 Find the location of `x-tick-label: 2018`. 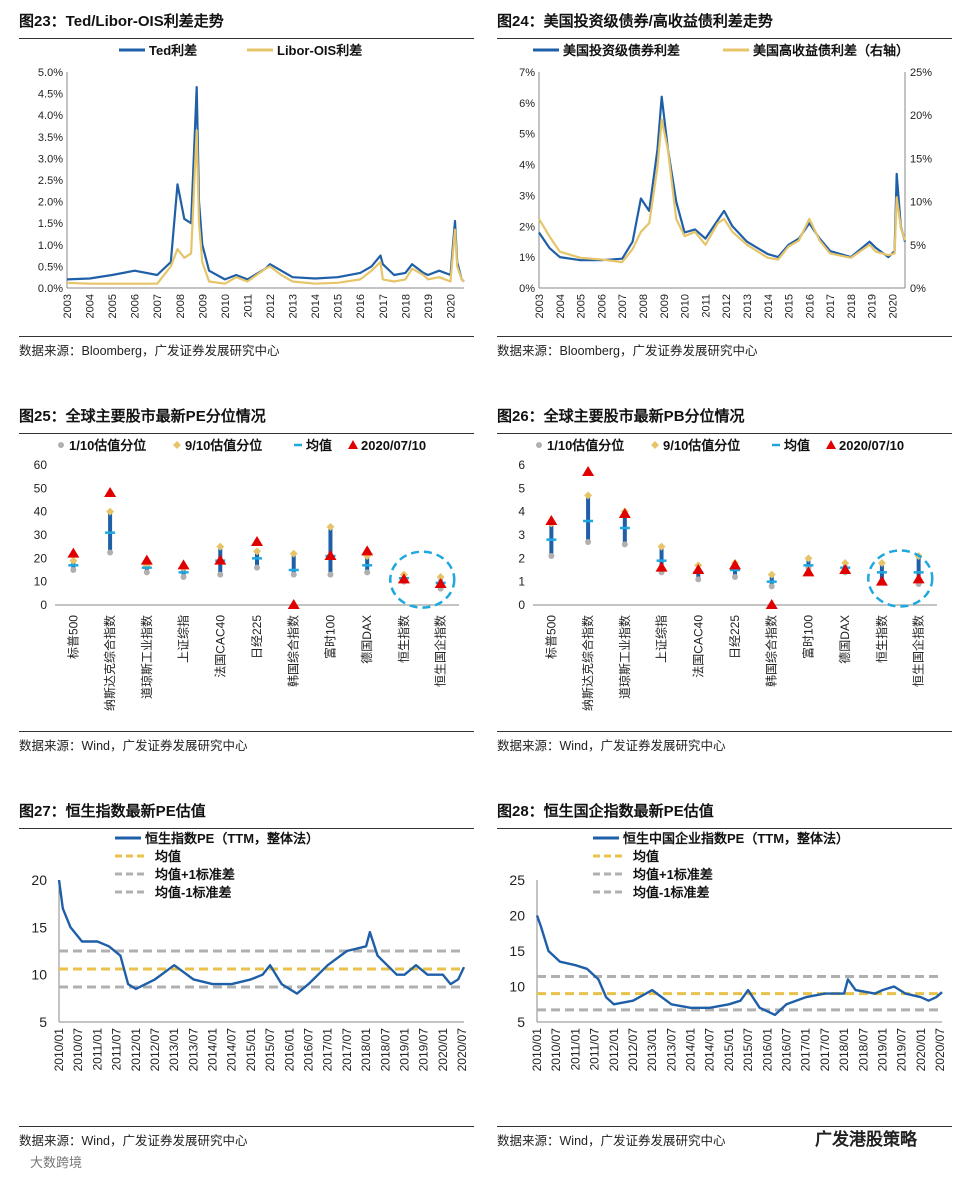

x-tick-label: 2018 is located at coordinates (406, 306).